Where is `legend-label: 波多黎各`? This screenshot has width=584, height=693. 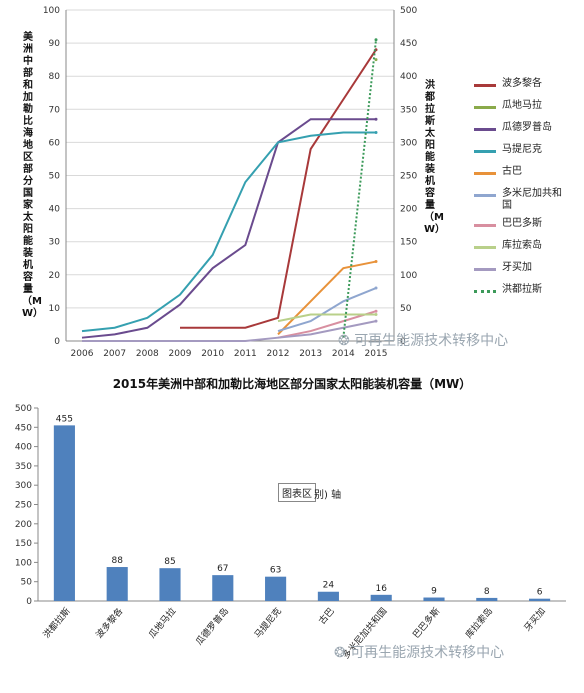 legend-label: 波多黎各 is located at coordinates (522, 83).